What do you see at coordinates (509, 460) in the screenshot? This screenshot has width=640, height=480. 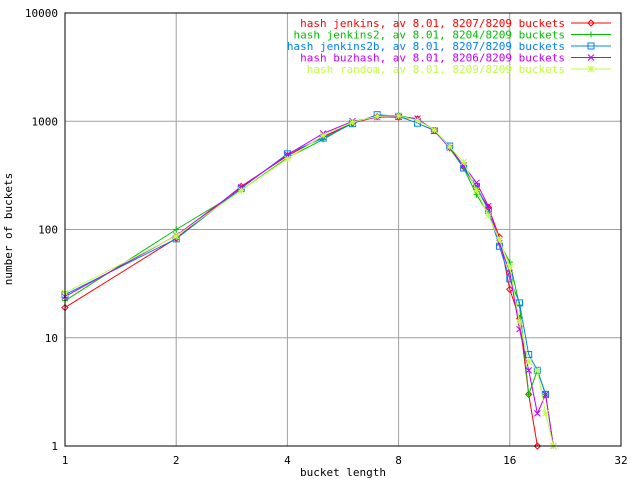 I see `x-tick-label: 16` at bounding box center [509, 460].